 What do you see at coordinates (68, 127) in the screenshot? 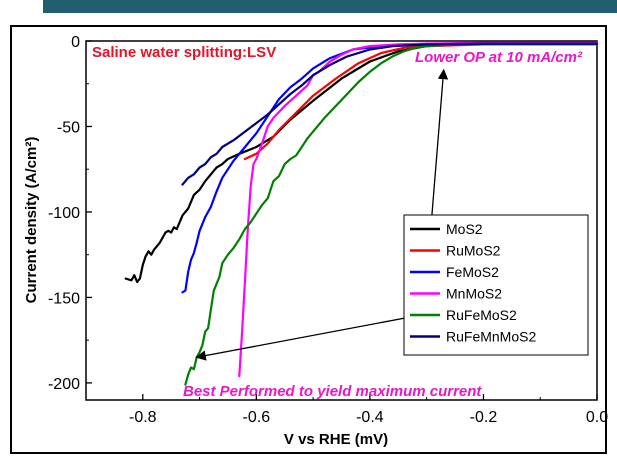
I see `y-tick-label: -50` at bounding box center [68, 127].